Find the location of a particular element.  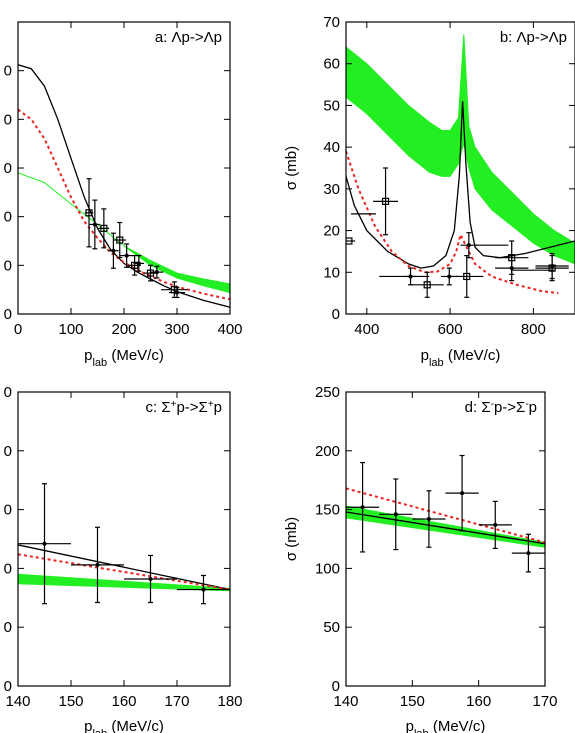

plot-frame is located at coordinates (445, 539).